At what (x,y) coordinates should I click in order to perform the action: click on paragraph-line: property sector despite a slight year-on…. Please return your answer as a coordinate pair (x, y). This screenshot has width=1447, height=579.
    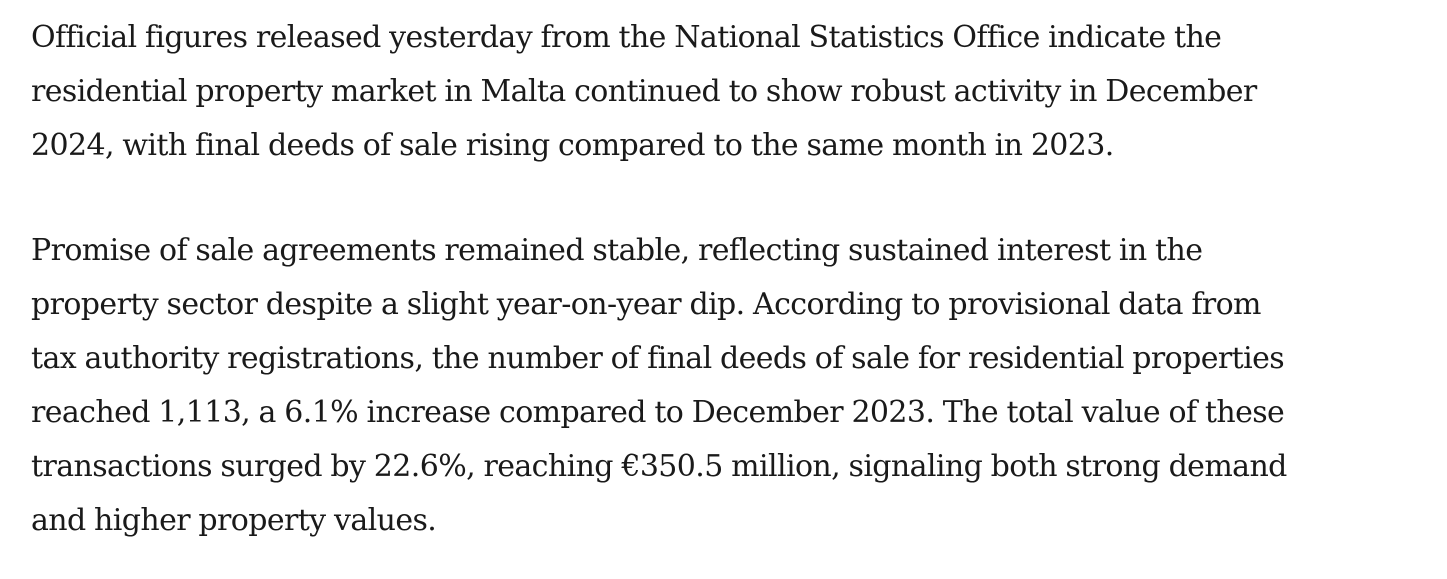
    Looking at the image, I should click on (646, 304).